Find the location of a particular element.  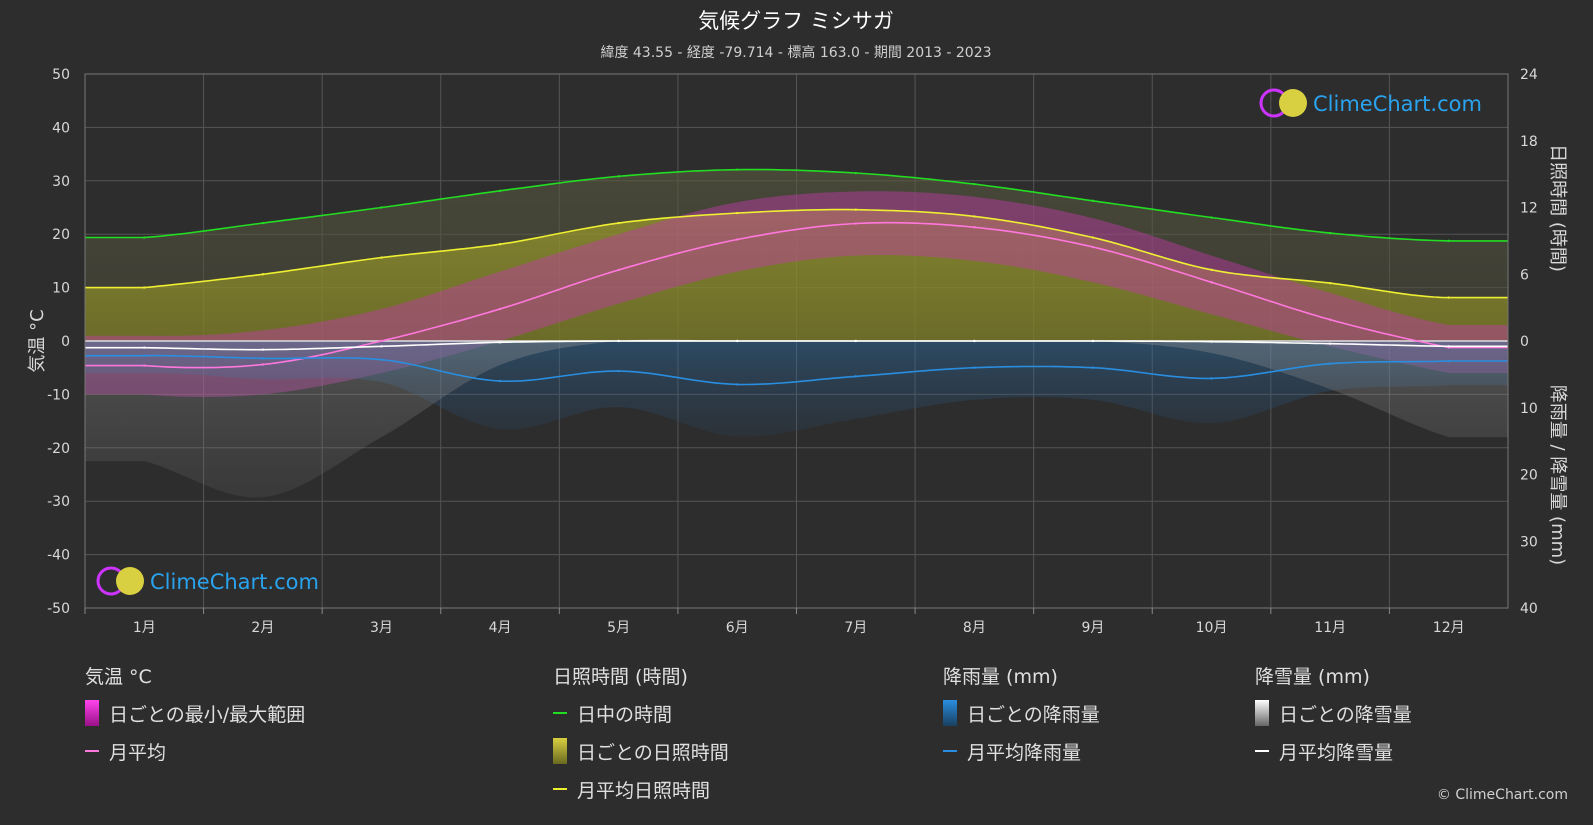

month-tick-label: 1月 is located at coordinates (144, 628).